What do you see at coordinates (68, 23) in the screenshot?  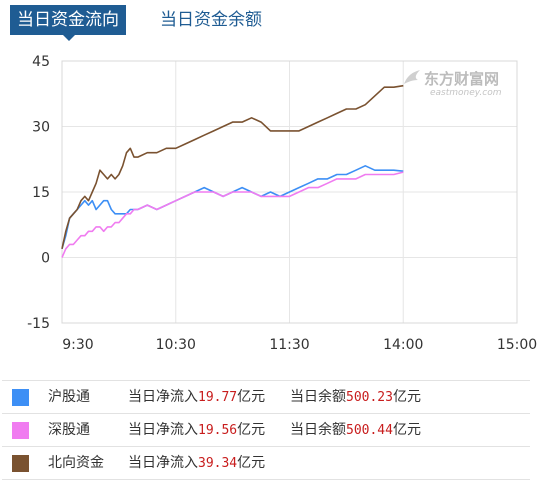 I see `tab-daily-capital-flow: 当日资金流向` at bounding box center [68, 23].